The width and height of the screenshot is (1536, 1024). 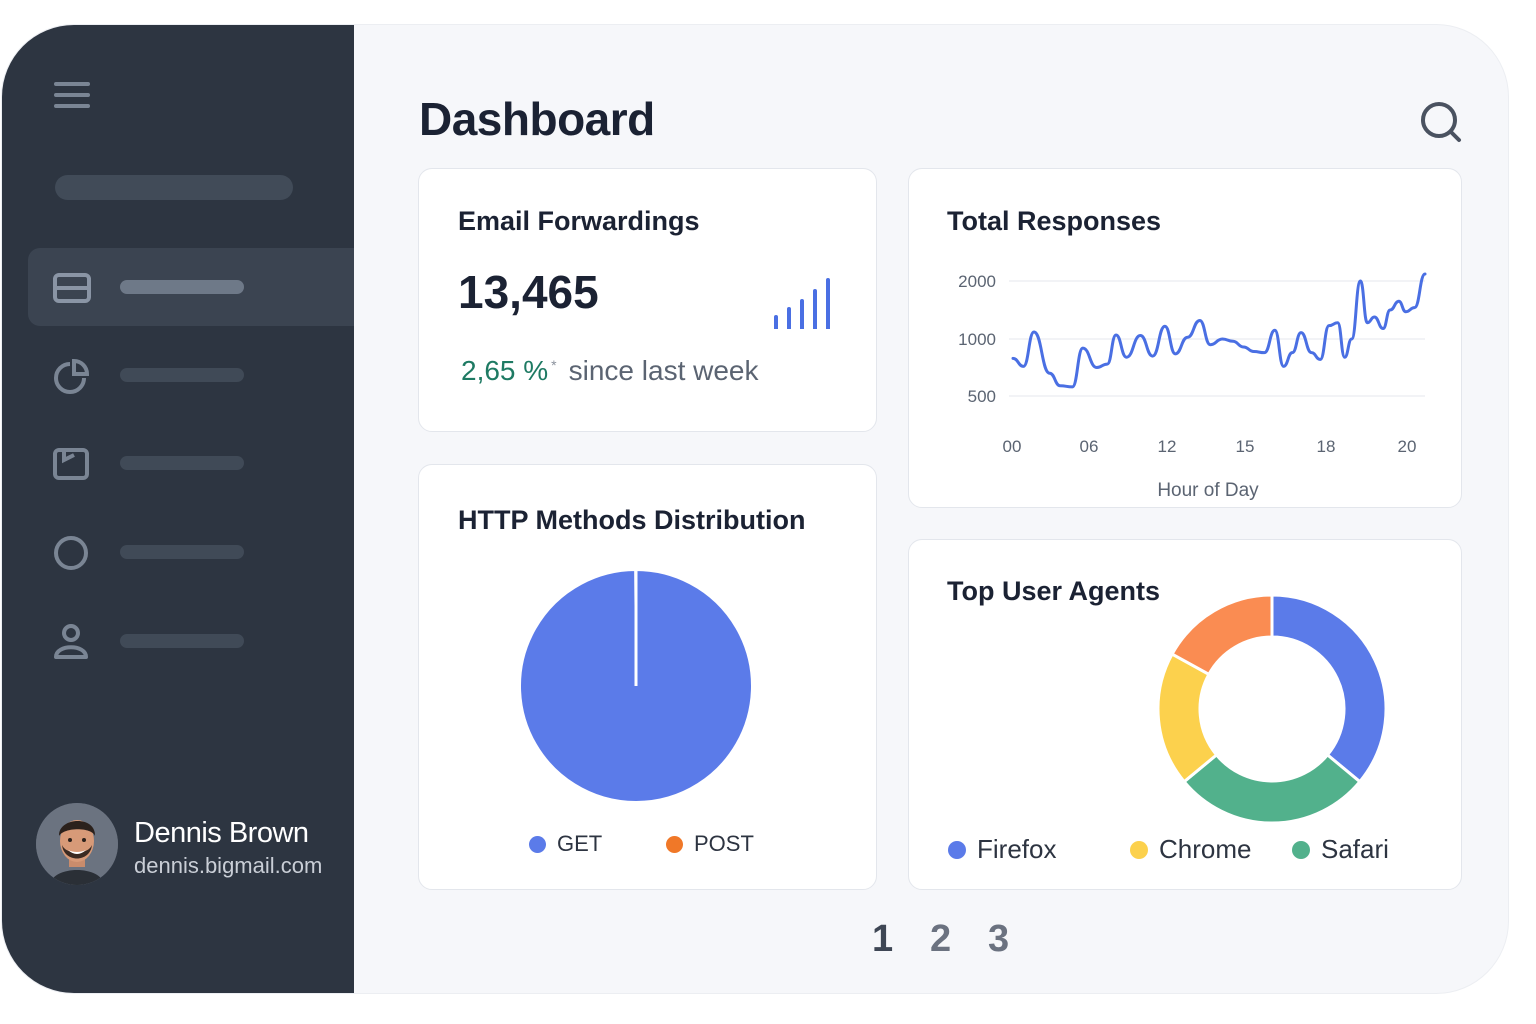 I want to click on legend-label: GET, so click(x=580, y=843).